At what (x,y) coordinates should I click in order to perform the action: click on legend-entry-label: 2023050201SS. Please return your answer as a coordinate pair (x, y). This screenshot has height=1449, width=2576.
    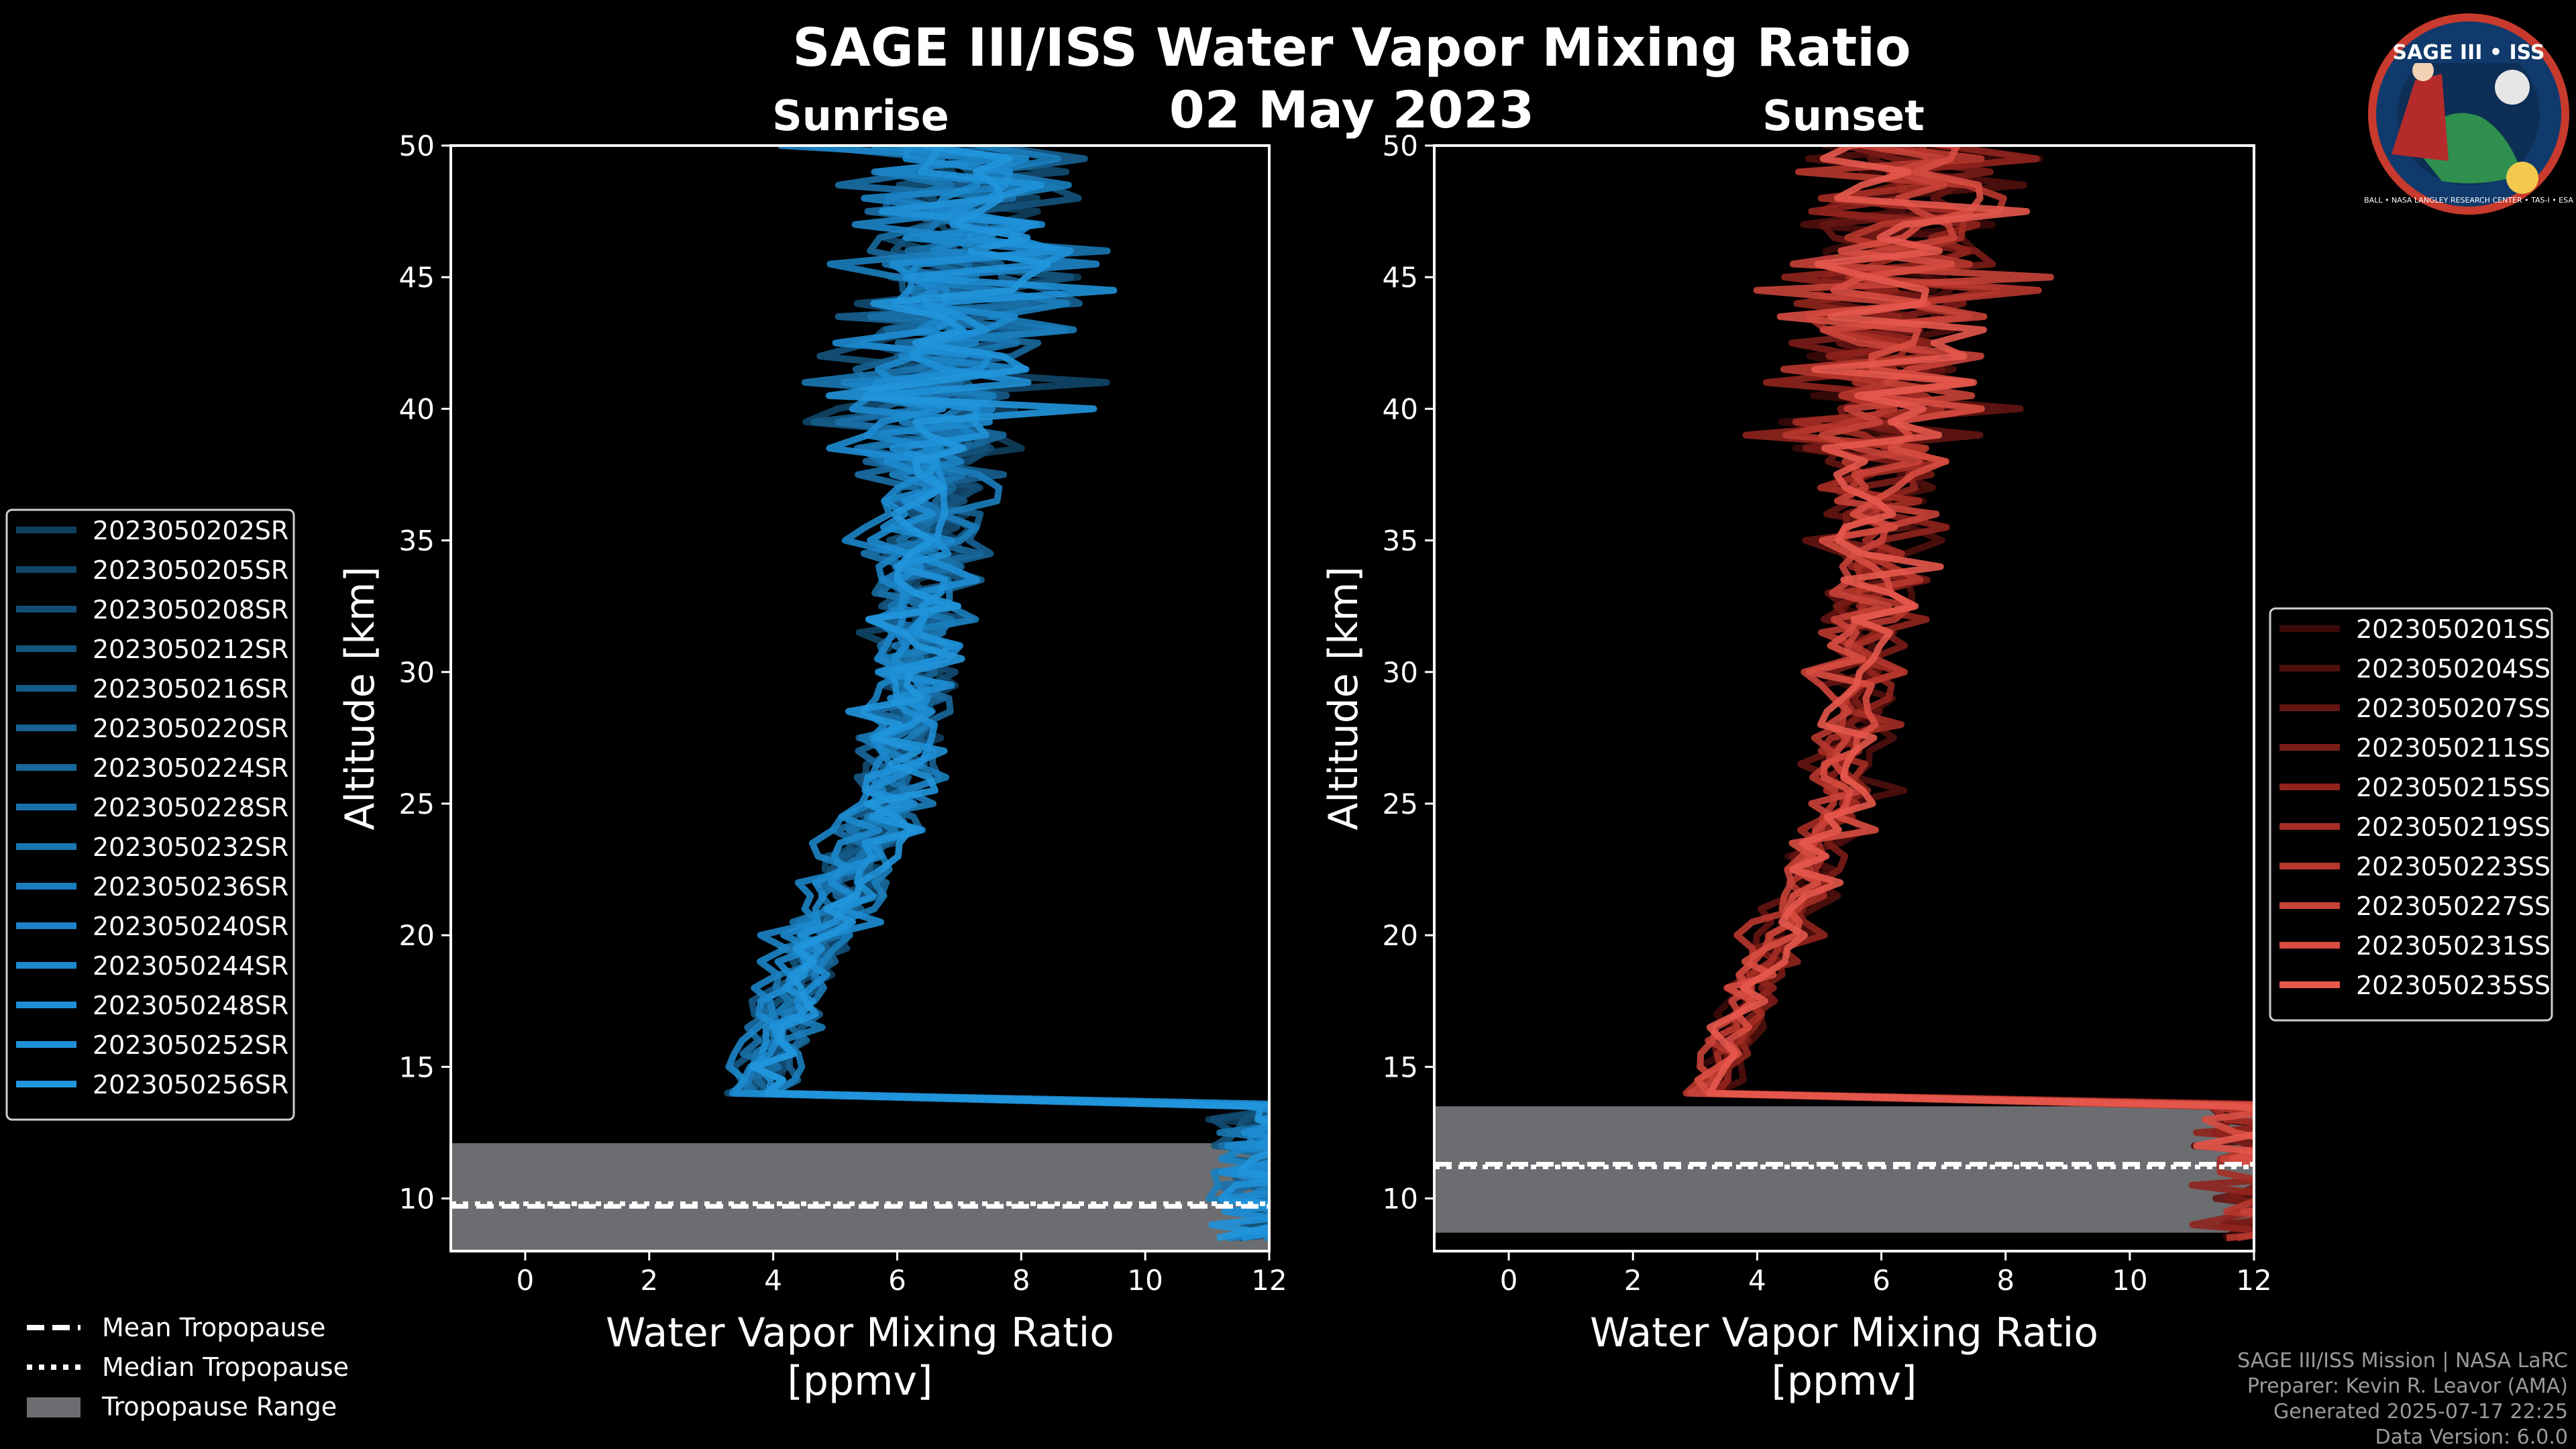
    Looking at the image, I should click on (2453, 629).